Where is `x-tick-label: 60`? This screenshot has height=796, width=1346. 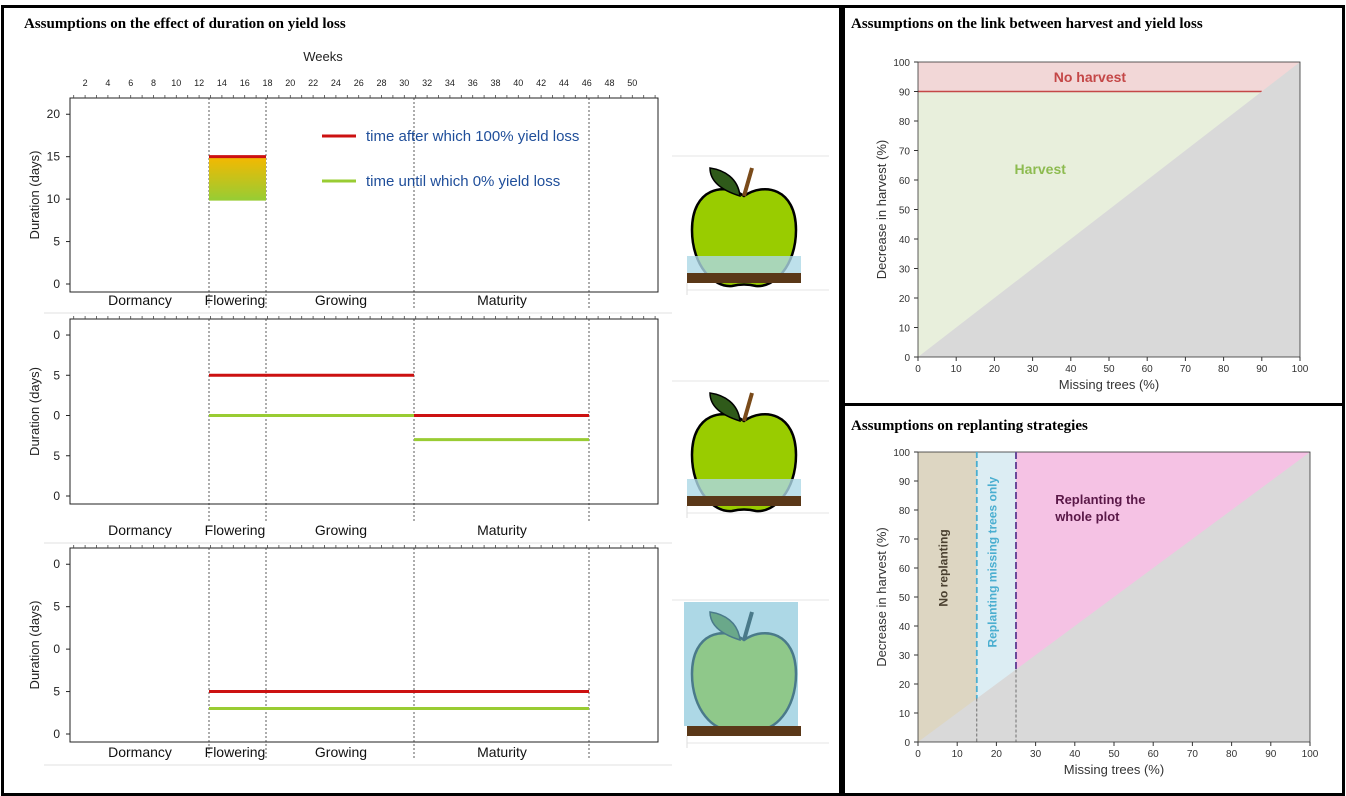
x-tick-label: 60 is located at coordinates (1154, 754).